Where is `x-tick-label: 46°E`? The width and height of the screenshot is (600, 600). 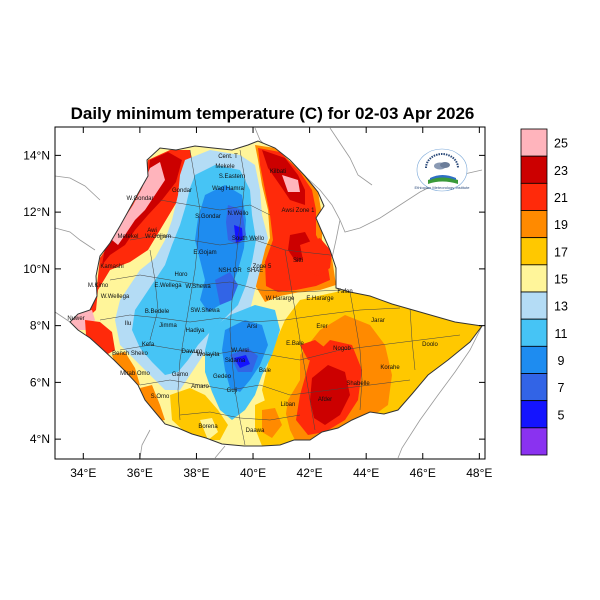
x-tick-label: 46°E is located at coordinates (423, 473).